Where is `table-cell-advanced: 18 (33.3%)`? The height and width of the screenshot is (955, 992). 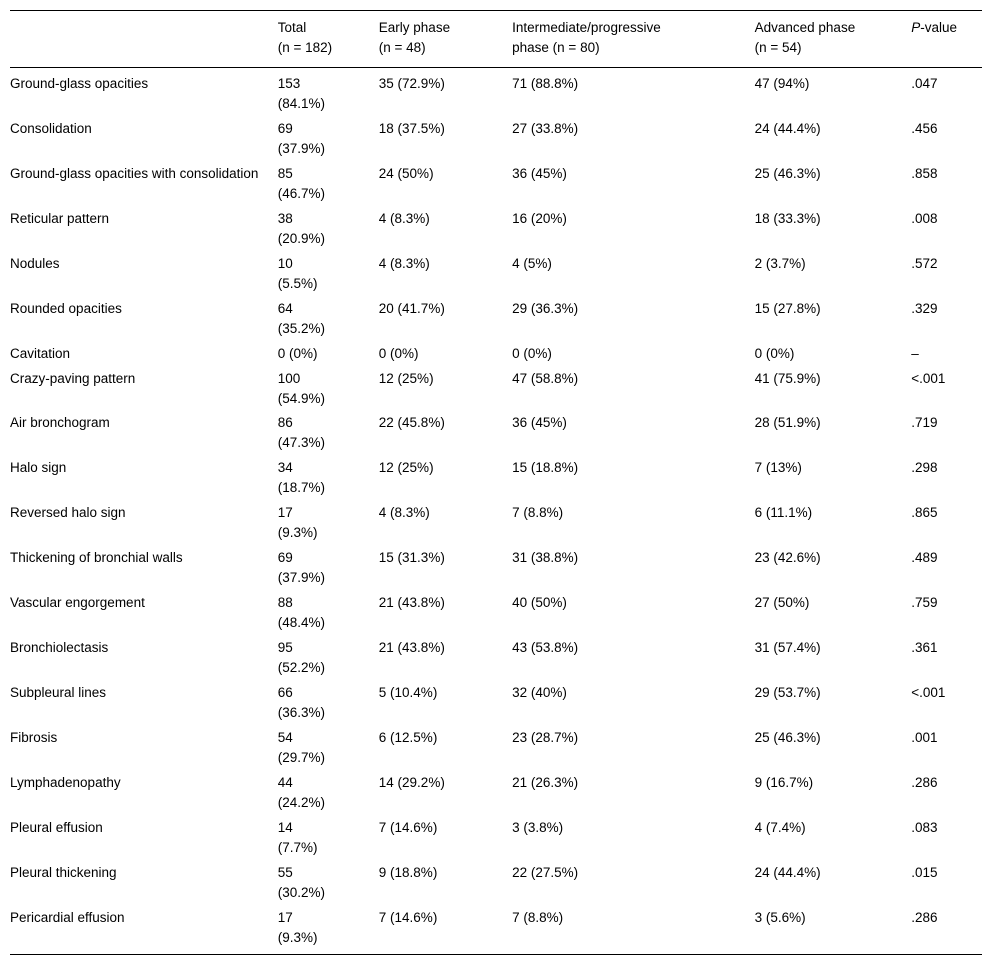 table-cell-advanced: 18 (33.3%) is located at coordinates (787, 218).